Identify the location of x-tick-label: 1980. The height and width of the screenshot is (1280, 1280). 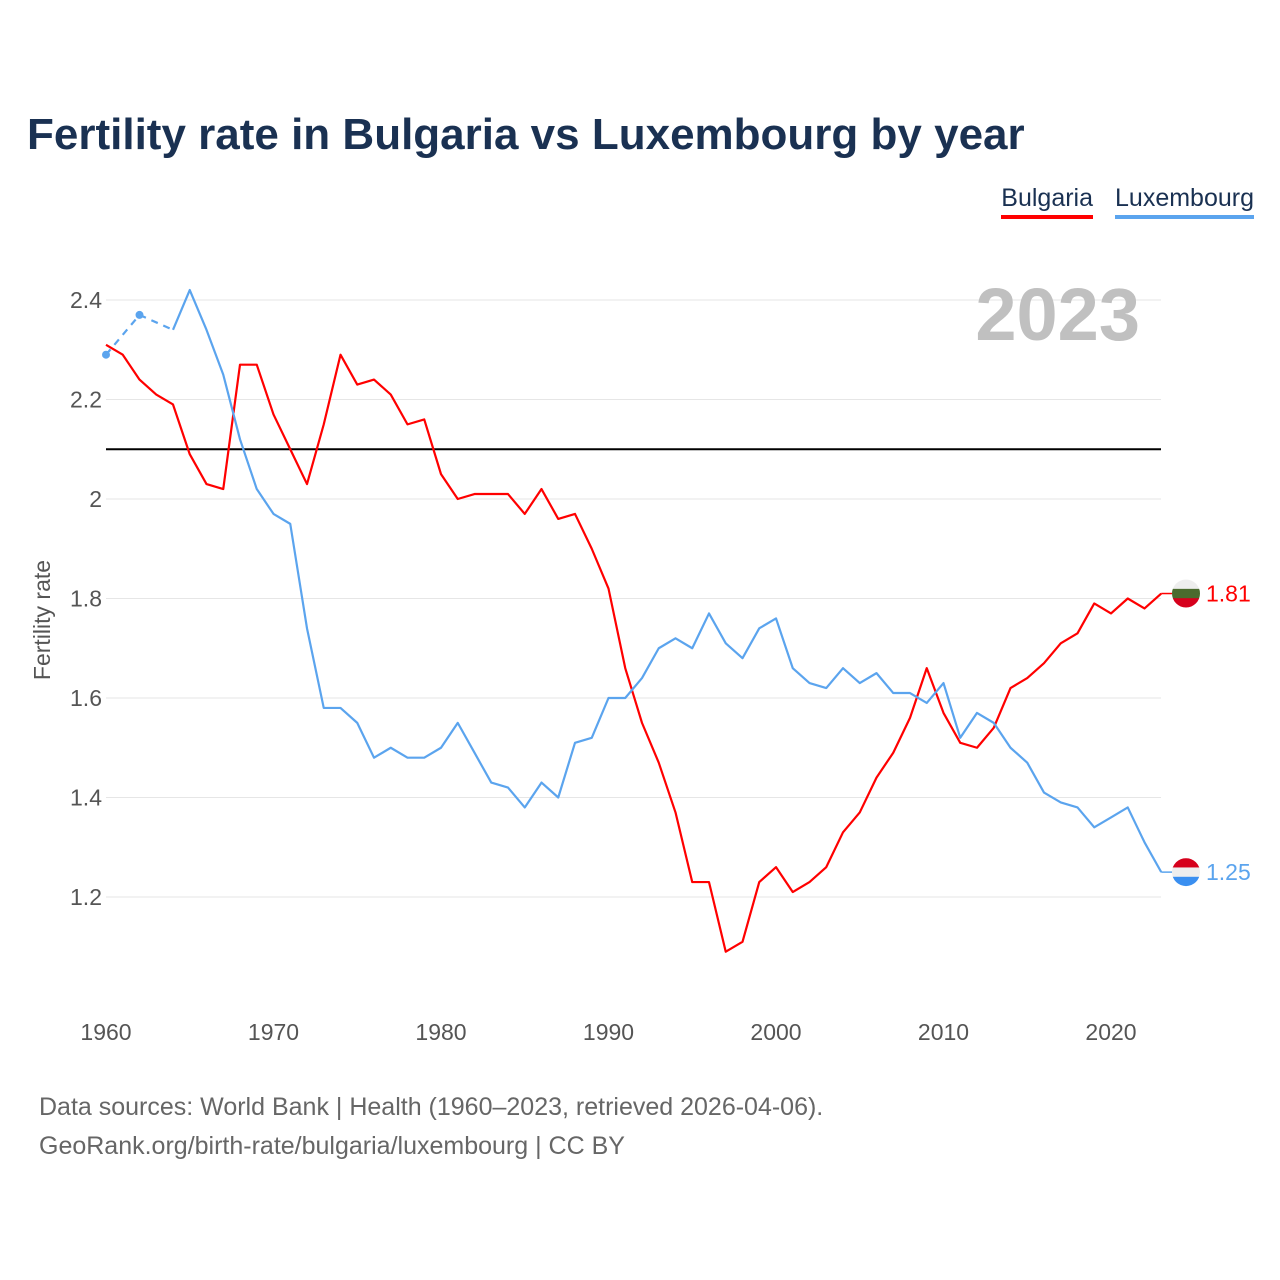
(440, 1032).